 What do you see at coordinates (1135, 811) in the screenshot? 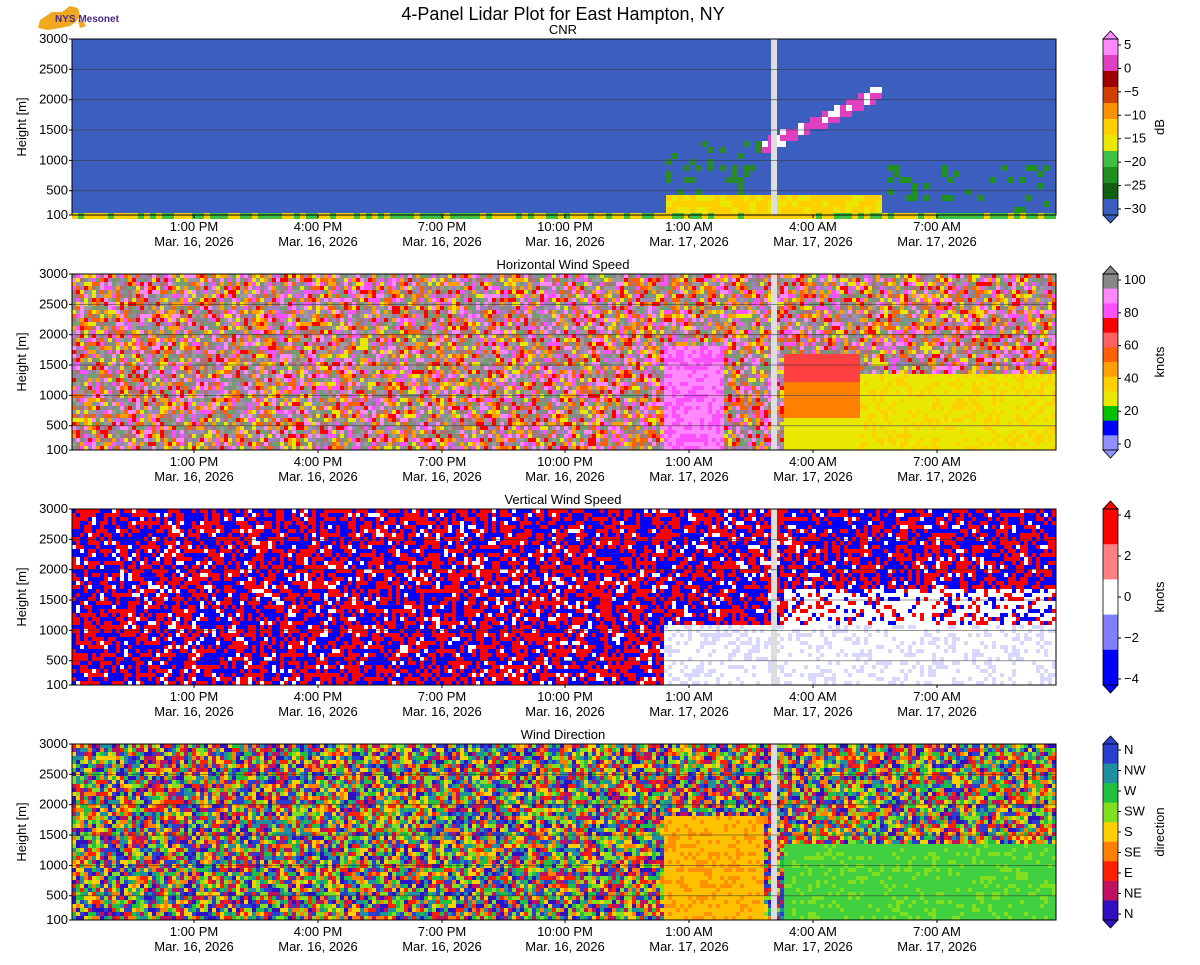
I see `colorbar-tick-label: SW` at bounding box center [1135, 811].